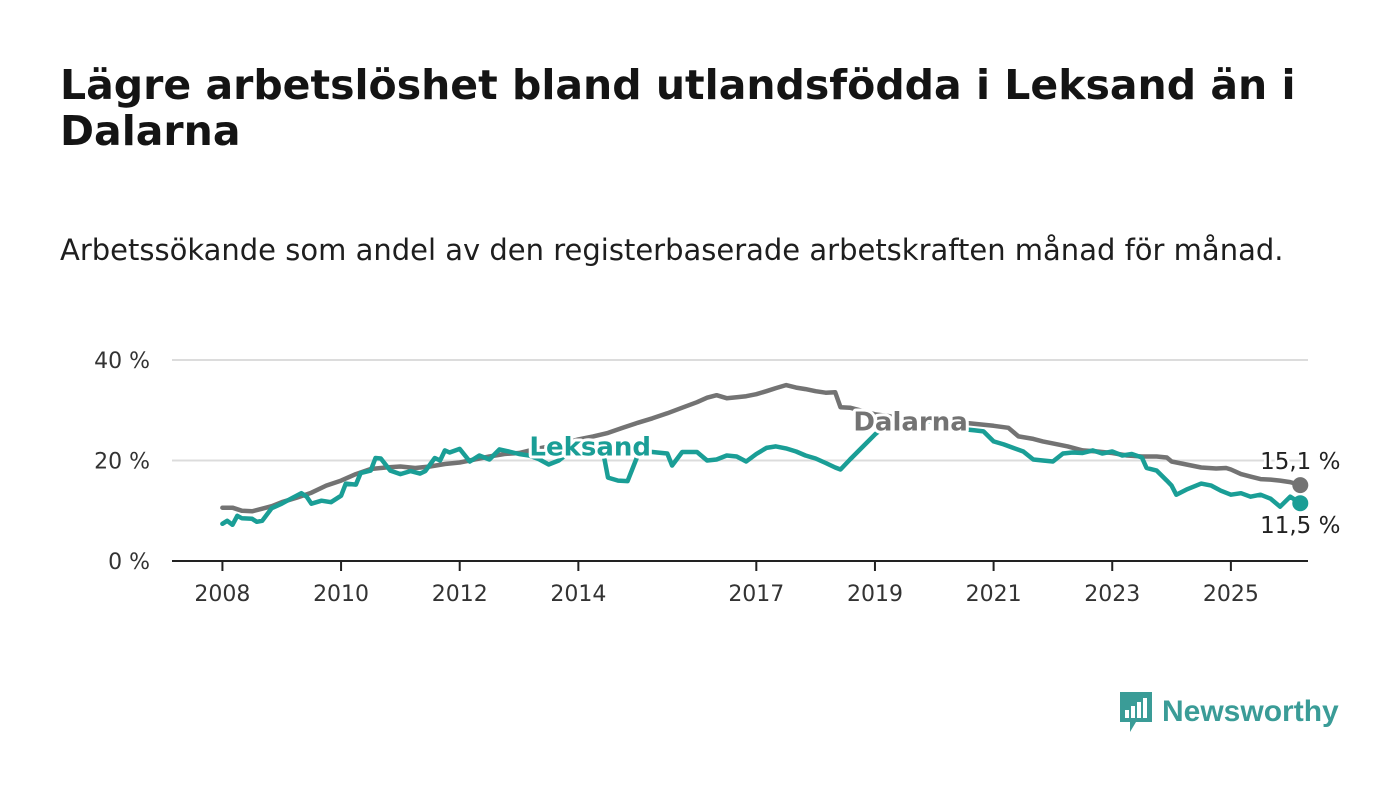 The image size is (1400, 794). Describe the element at coordinates (1136, 712) in the screenshot. I see `bar-chart-speech-bubble-icon` at that location.